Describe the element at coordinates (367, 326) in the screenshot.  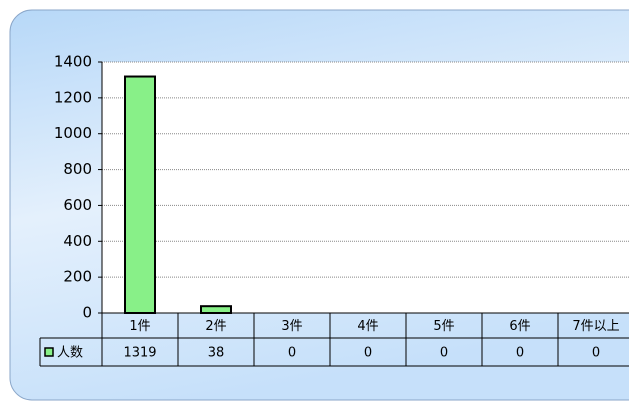
I see `x-tick-label: 4件` at that location.